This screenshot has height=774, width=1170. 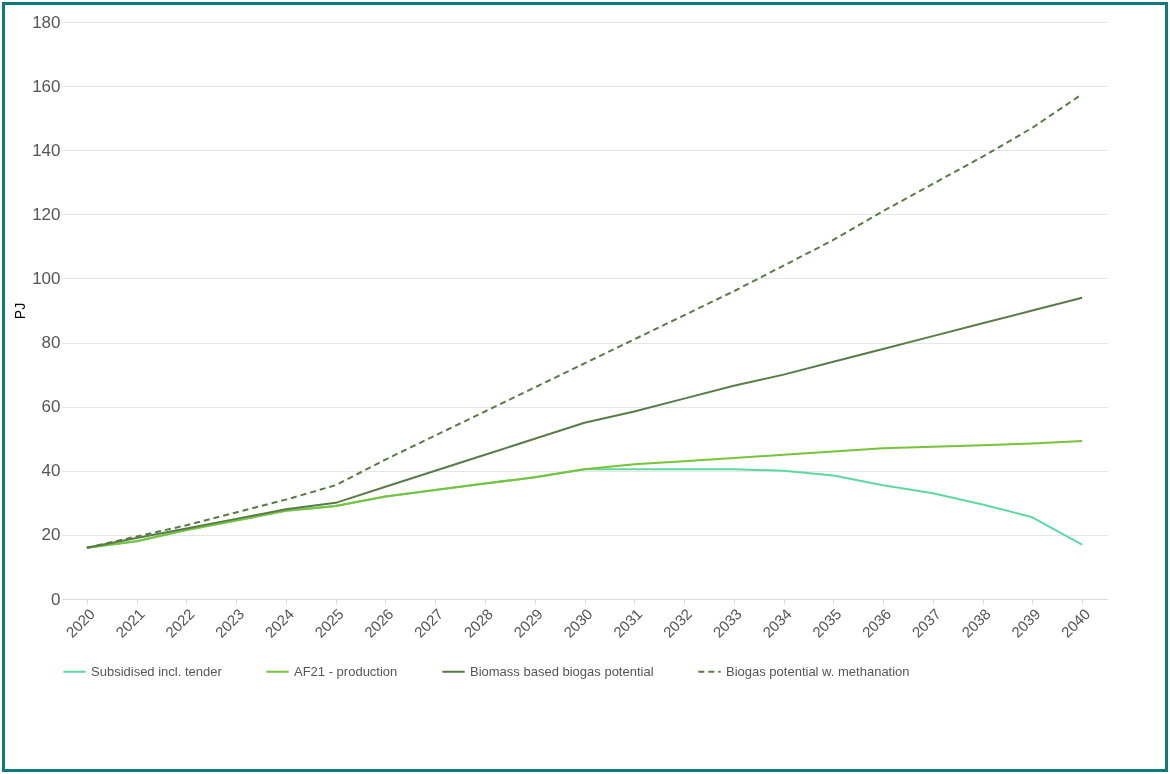 What do you see at coordinates (46, 278) in the screenshot?
I see `y-tick-label: 100` at bounding box center [46, 278].